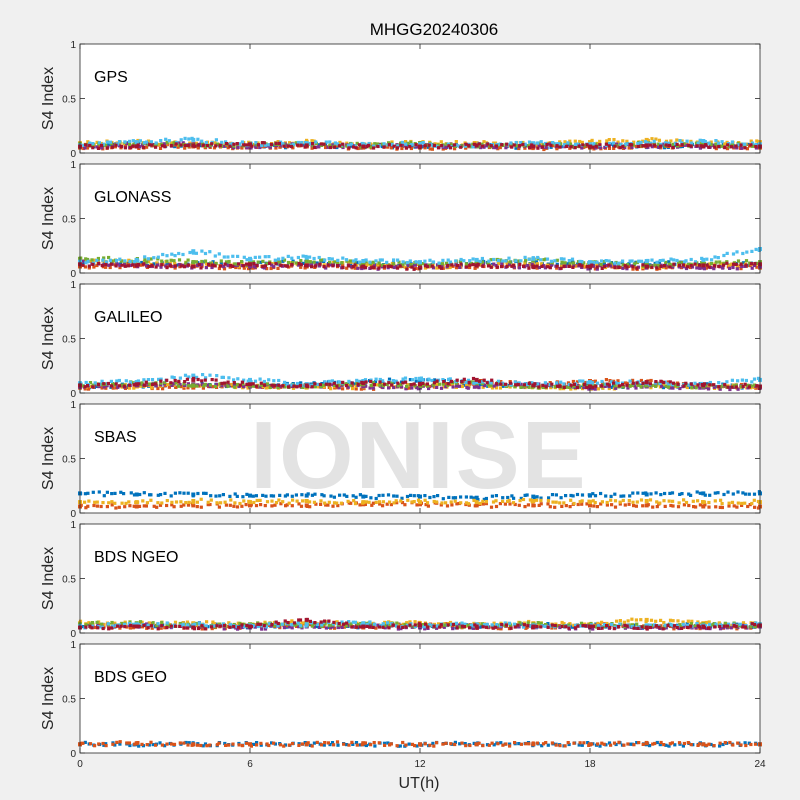 Image resolution: width=800 pixels, height=800 pixels. What do you see at coordinates (73, 514) in the screenshot?
I see `y-tick-label: 0` at bounding box center [73, 514].